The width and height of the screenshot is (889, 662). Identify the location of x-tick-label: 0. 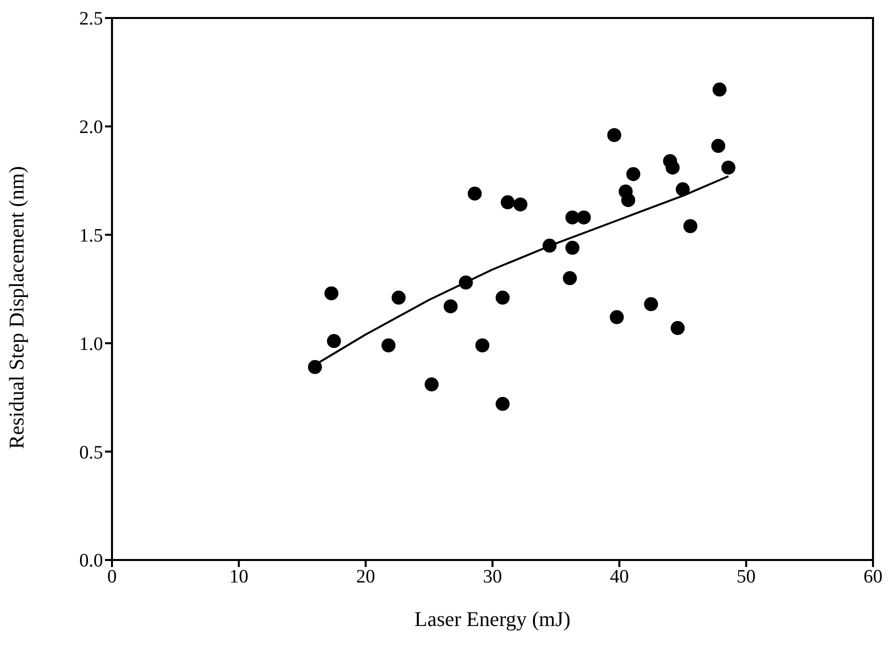
(112, 577).